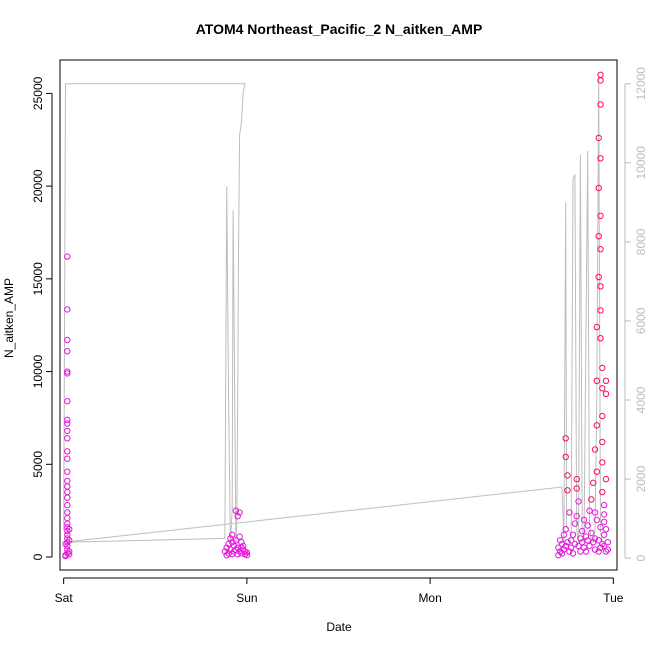 This screenshot has height=650, width=650. I want to click on y2-tick-label: 10000, so click(641, 163).